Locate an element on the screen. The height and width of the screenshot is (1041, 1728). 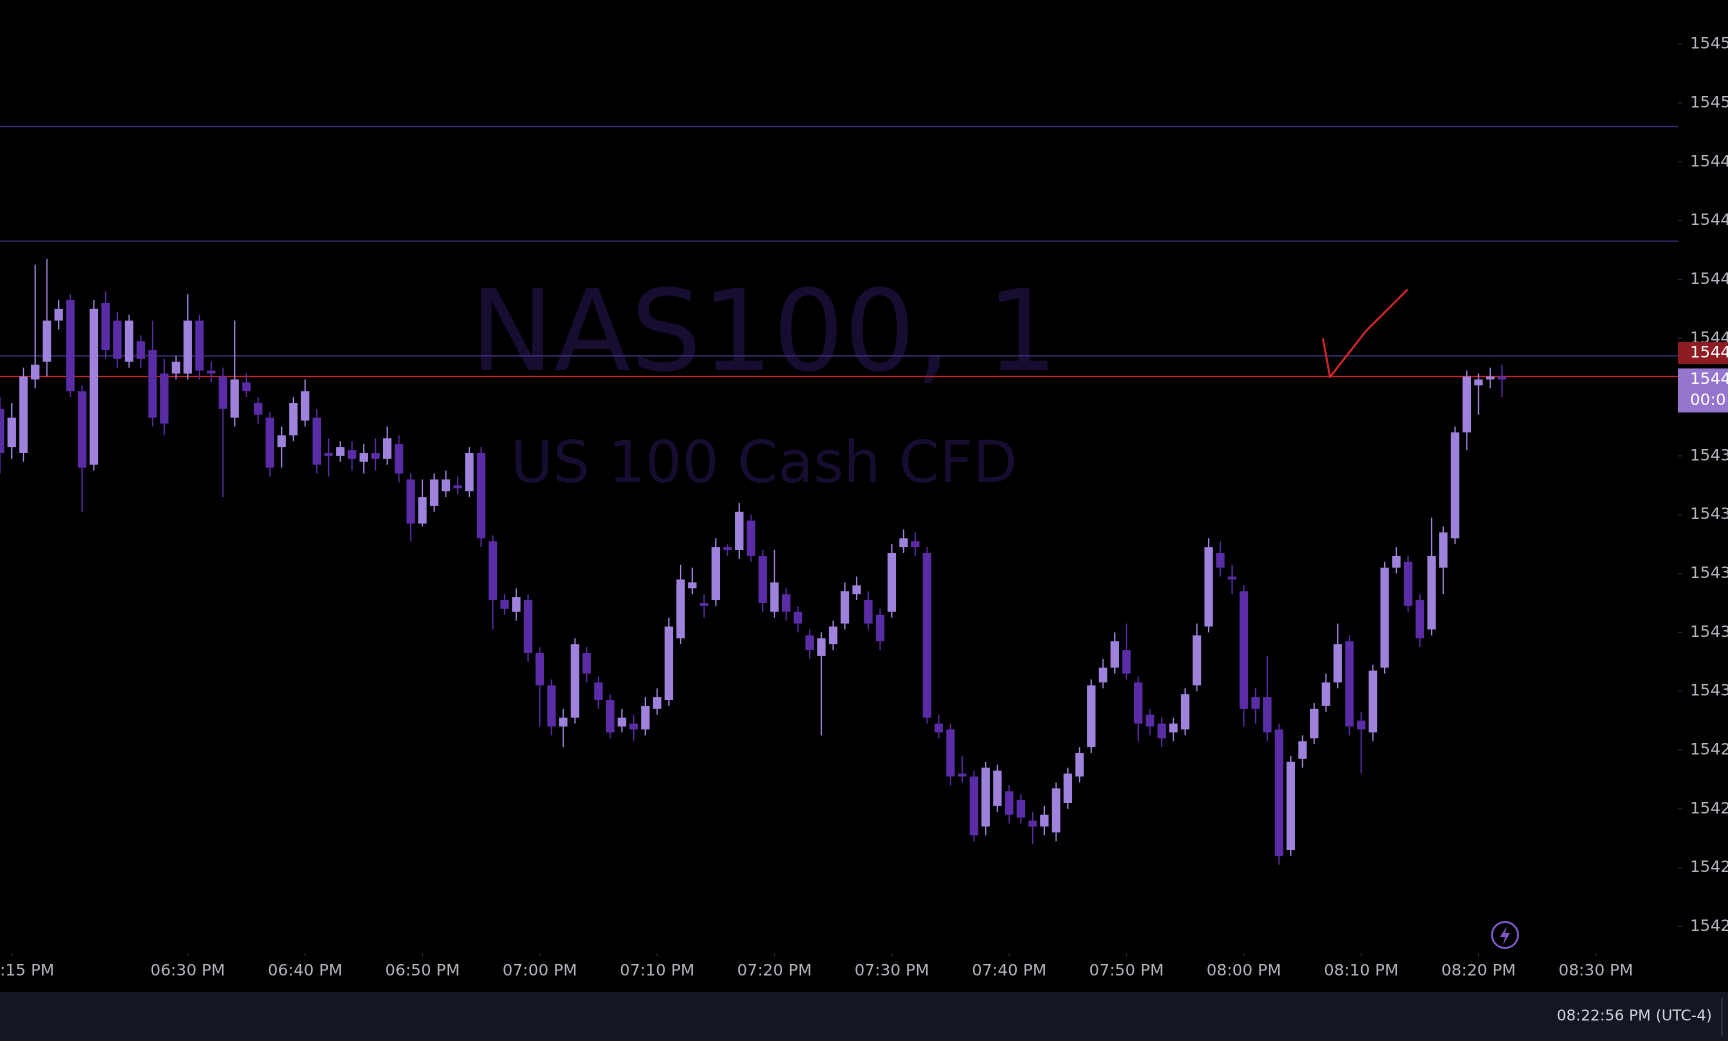
clock: 08:22:56 PM (UTC-4) is located at coordinates (1634, 1016).